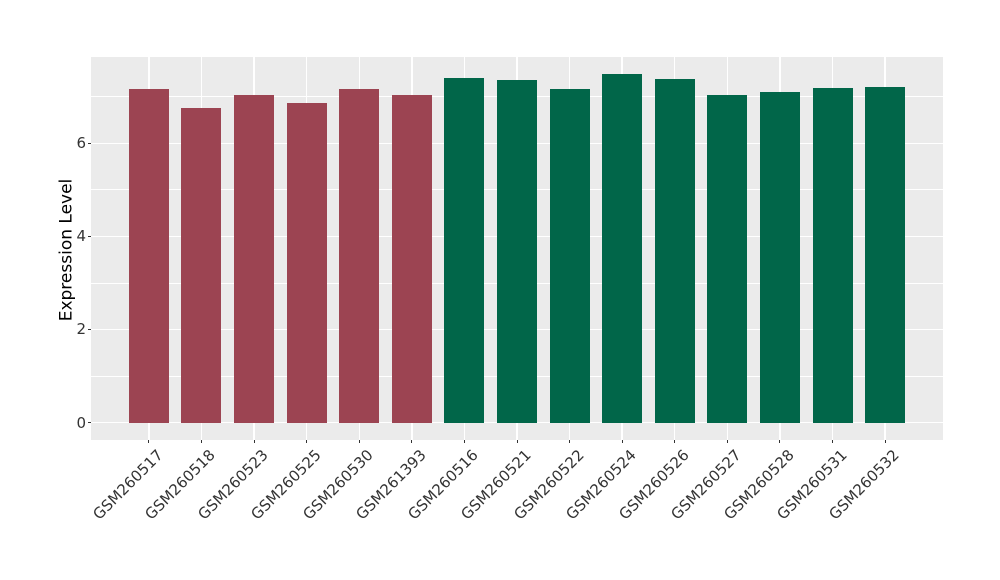 The width and height of the screenshot is (1000, 580). What do you see at coordinates (66, 250) in the screenshot?
I see `y-axis-title: Expression Level` at bounding box center [66, 250].